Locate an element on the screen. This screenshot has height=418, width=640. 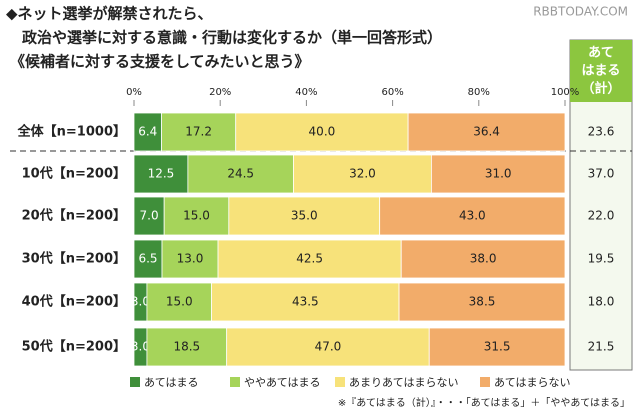
totals-title: （計） is located at coordinates (600, 89).